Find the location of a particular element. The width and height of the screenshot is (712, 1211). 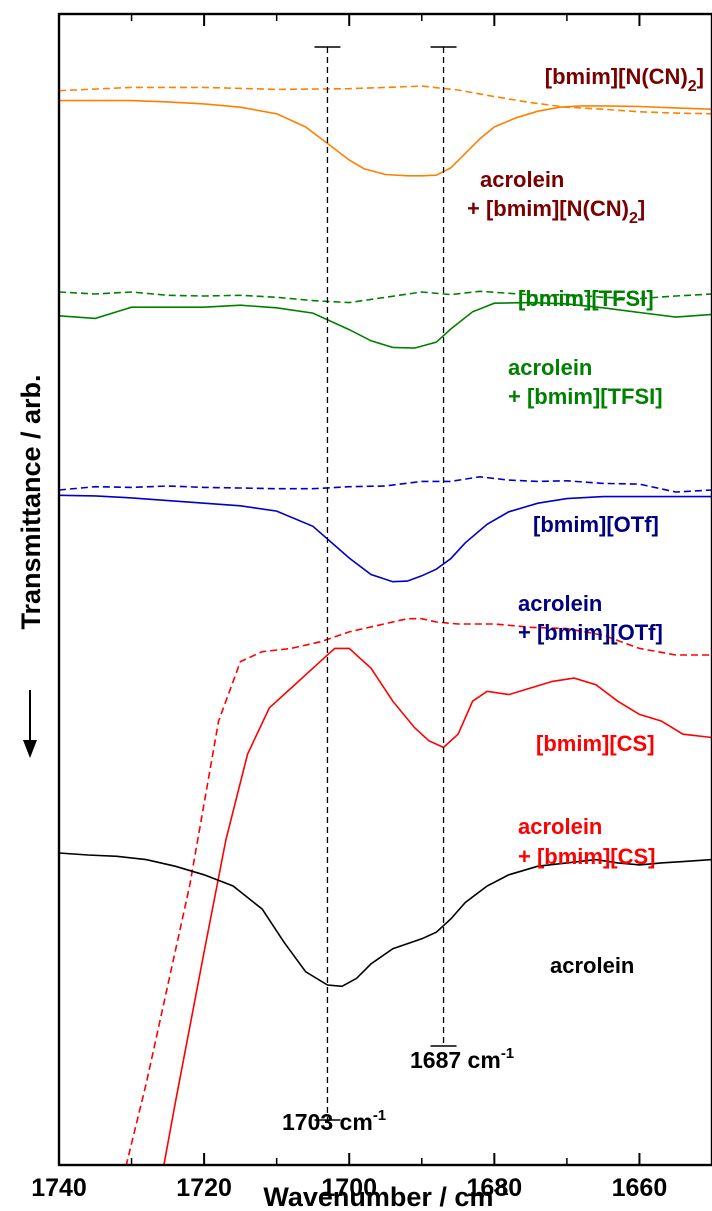

label-cs-mix-line2: + [bmim][CS] is located at coordinates (587, 856).